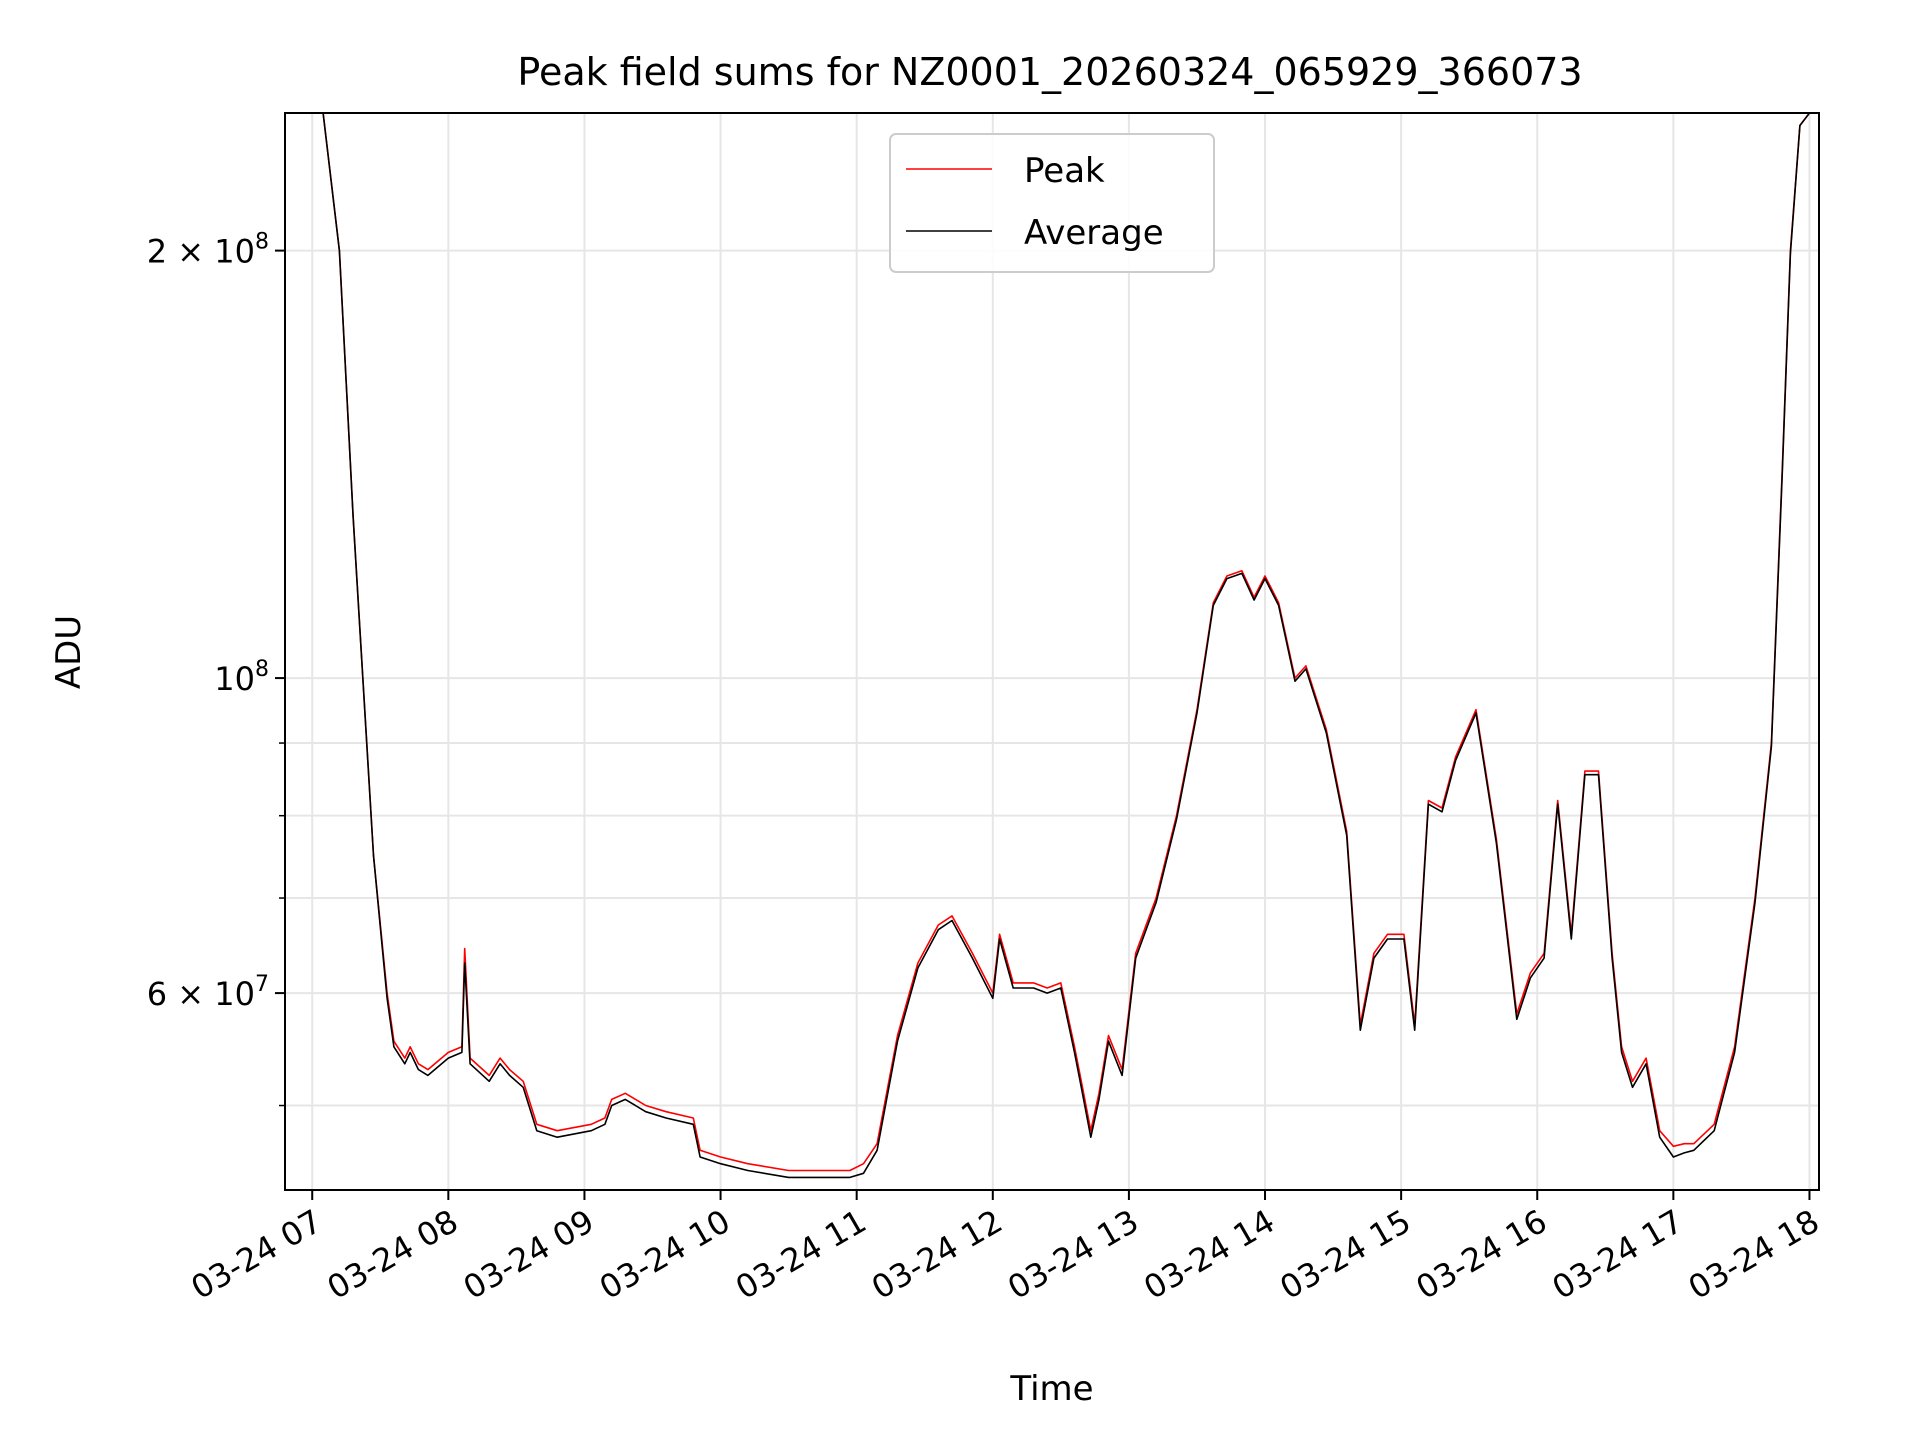 This screenshot has width=1920, height=1440. Describe the element at coordinates (208, 992) in the screenshot. I see `y-tick-label: 6 × 107` at that location.